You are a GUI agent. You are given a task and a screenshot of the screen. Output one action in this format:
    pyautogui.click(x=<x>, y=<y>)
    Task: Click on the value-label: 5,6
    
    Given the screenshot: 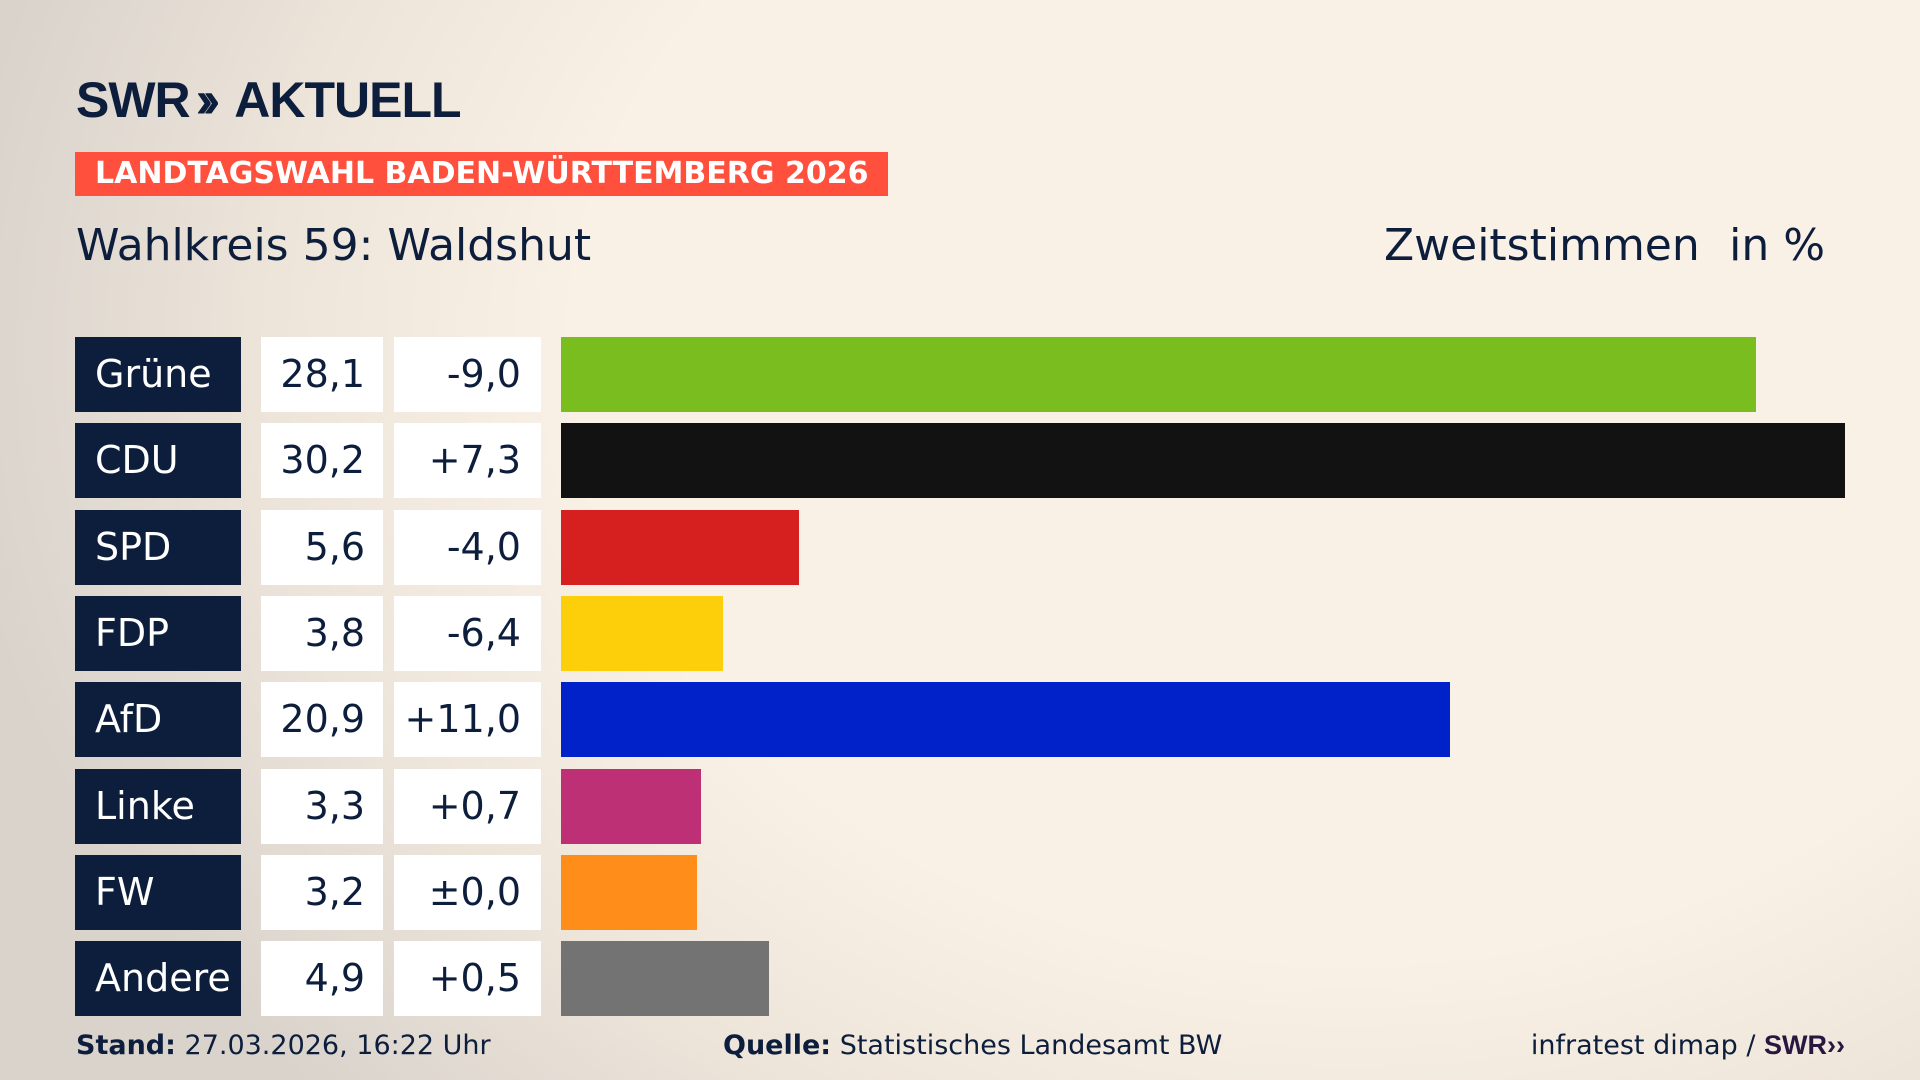 What is the action you would take?
    pyautogui.click(x=322, y=547)
    